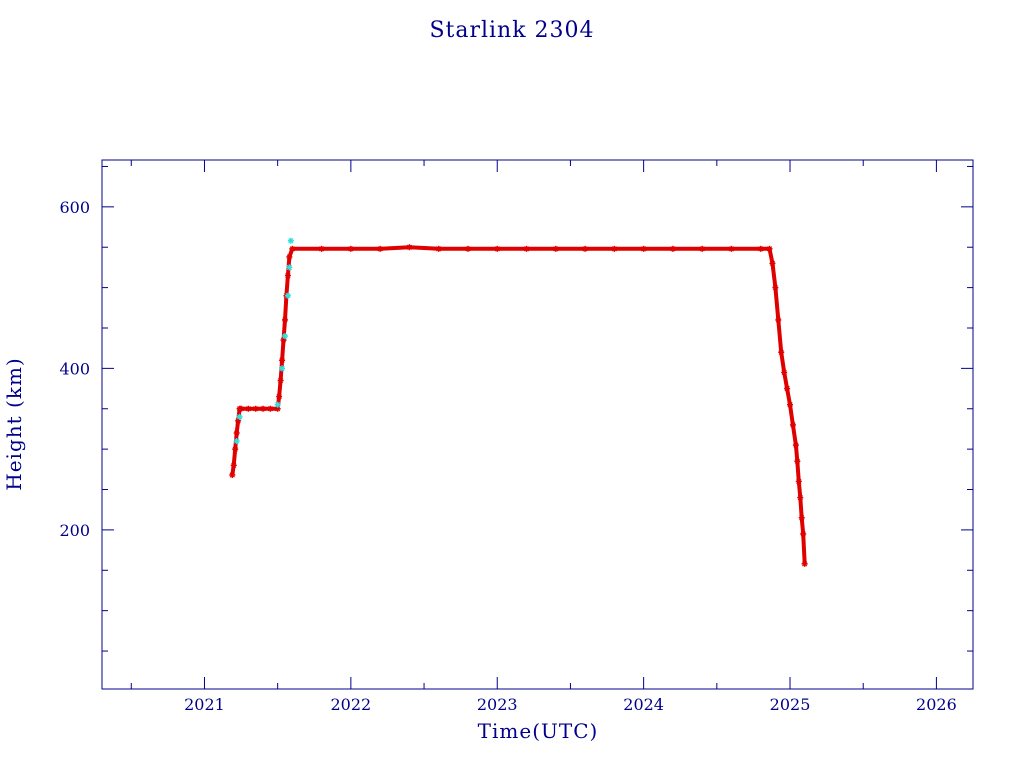 This screenshot has height=768, width=1024. What do you see at coordinates (14, 423) in the screenshot?
I see `y-axis-label: Height (km)` at bounding box center [14, 423].